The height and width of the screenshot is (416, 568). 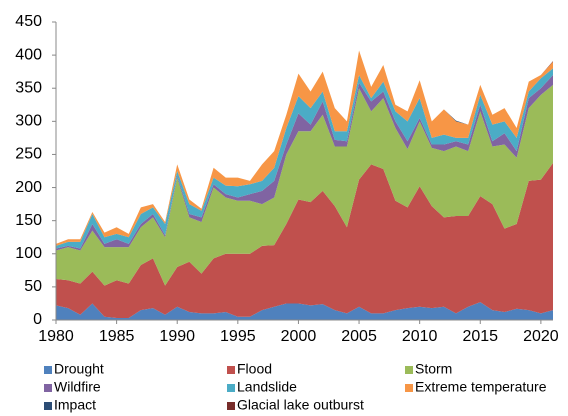 What do you see at coordinates (28, 54) in the screenshot?
I see `y-tick-label: 400` at bounding box center [28, 54].